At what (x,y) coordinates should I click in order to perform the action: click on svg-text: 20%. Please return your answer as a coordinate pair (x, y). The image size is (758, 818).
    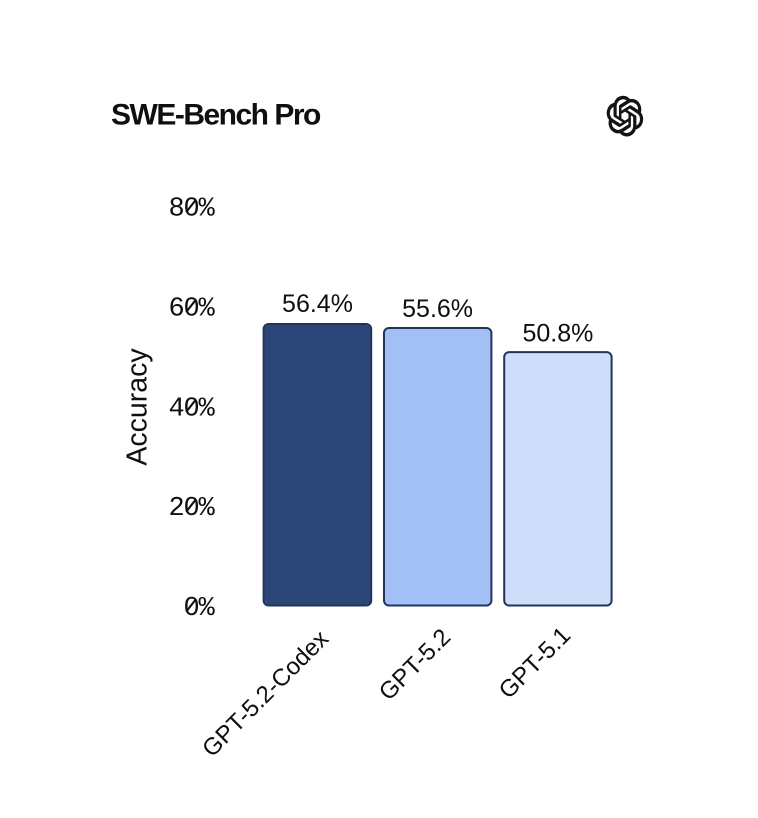
    Looking at the image, I should click on (191, 509).